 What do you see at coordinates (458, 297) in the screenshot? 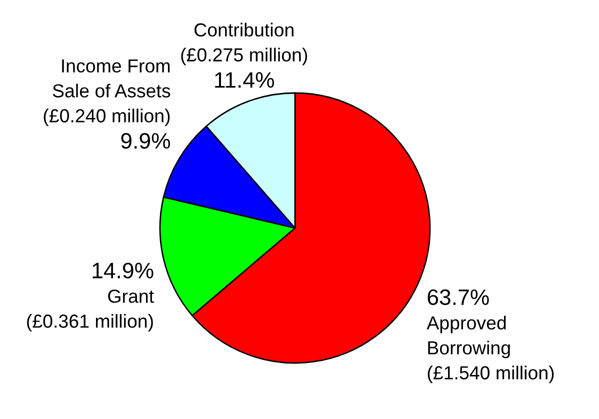
I see `data-label: 63.7%` at bounding box center [458, 297].